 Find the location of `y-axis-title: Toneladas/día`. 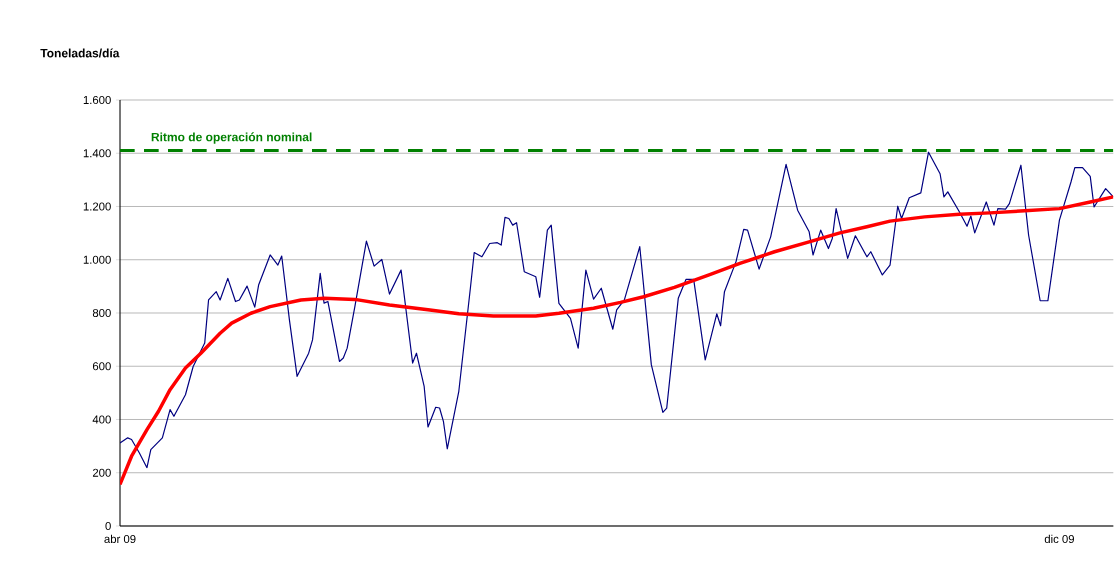

y-axis-title: Toneladas/día is located at coordinates (80, 53).